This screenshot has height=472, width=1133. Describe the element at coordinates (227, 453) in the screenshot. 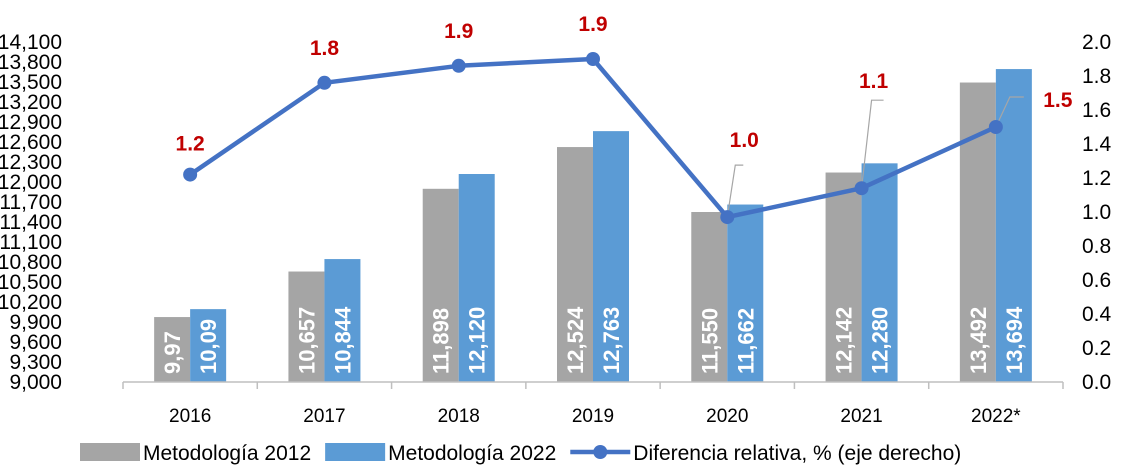

I see `legend-label: Metodología 2012` at that location.